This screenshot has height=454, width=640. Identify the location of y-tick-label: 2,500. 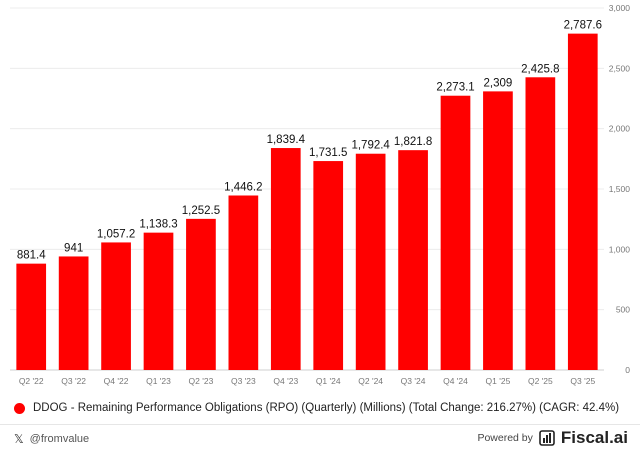
(620, 68).